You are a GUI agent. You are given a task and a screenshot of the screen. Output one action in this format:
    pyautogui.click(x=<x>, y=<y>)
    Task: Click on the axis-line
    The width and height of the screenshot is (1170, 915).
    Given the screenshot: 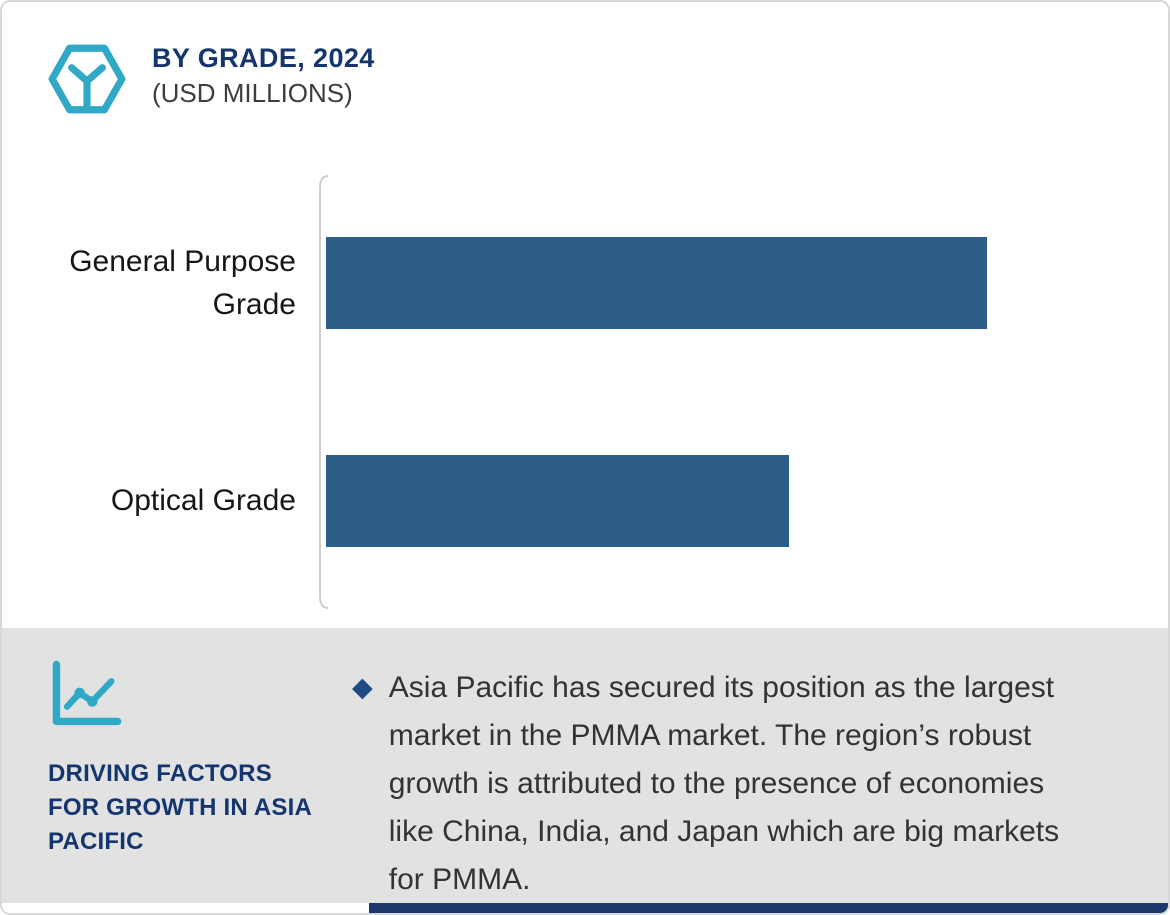 What is the action you would take?
    pyautogui.click(x=323, y=392)
    